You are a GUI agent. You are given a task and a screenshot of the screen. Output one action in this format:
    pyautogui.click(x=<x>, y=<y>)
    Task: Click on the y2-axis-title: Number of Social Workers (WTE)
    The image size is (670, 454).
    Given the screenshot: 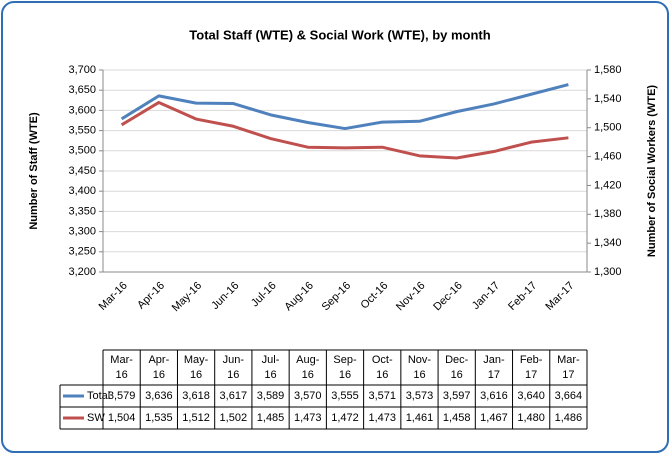 What is the action you would take?
    pyautogui.click(x=652, y=171)
    